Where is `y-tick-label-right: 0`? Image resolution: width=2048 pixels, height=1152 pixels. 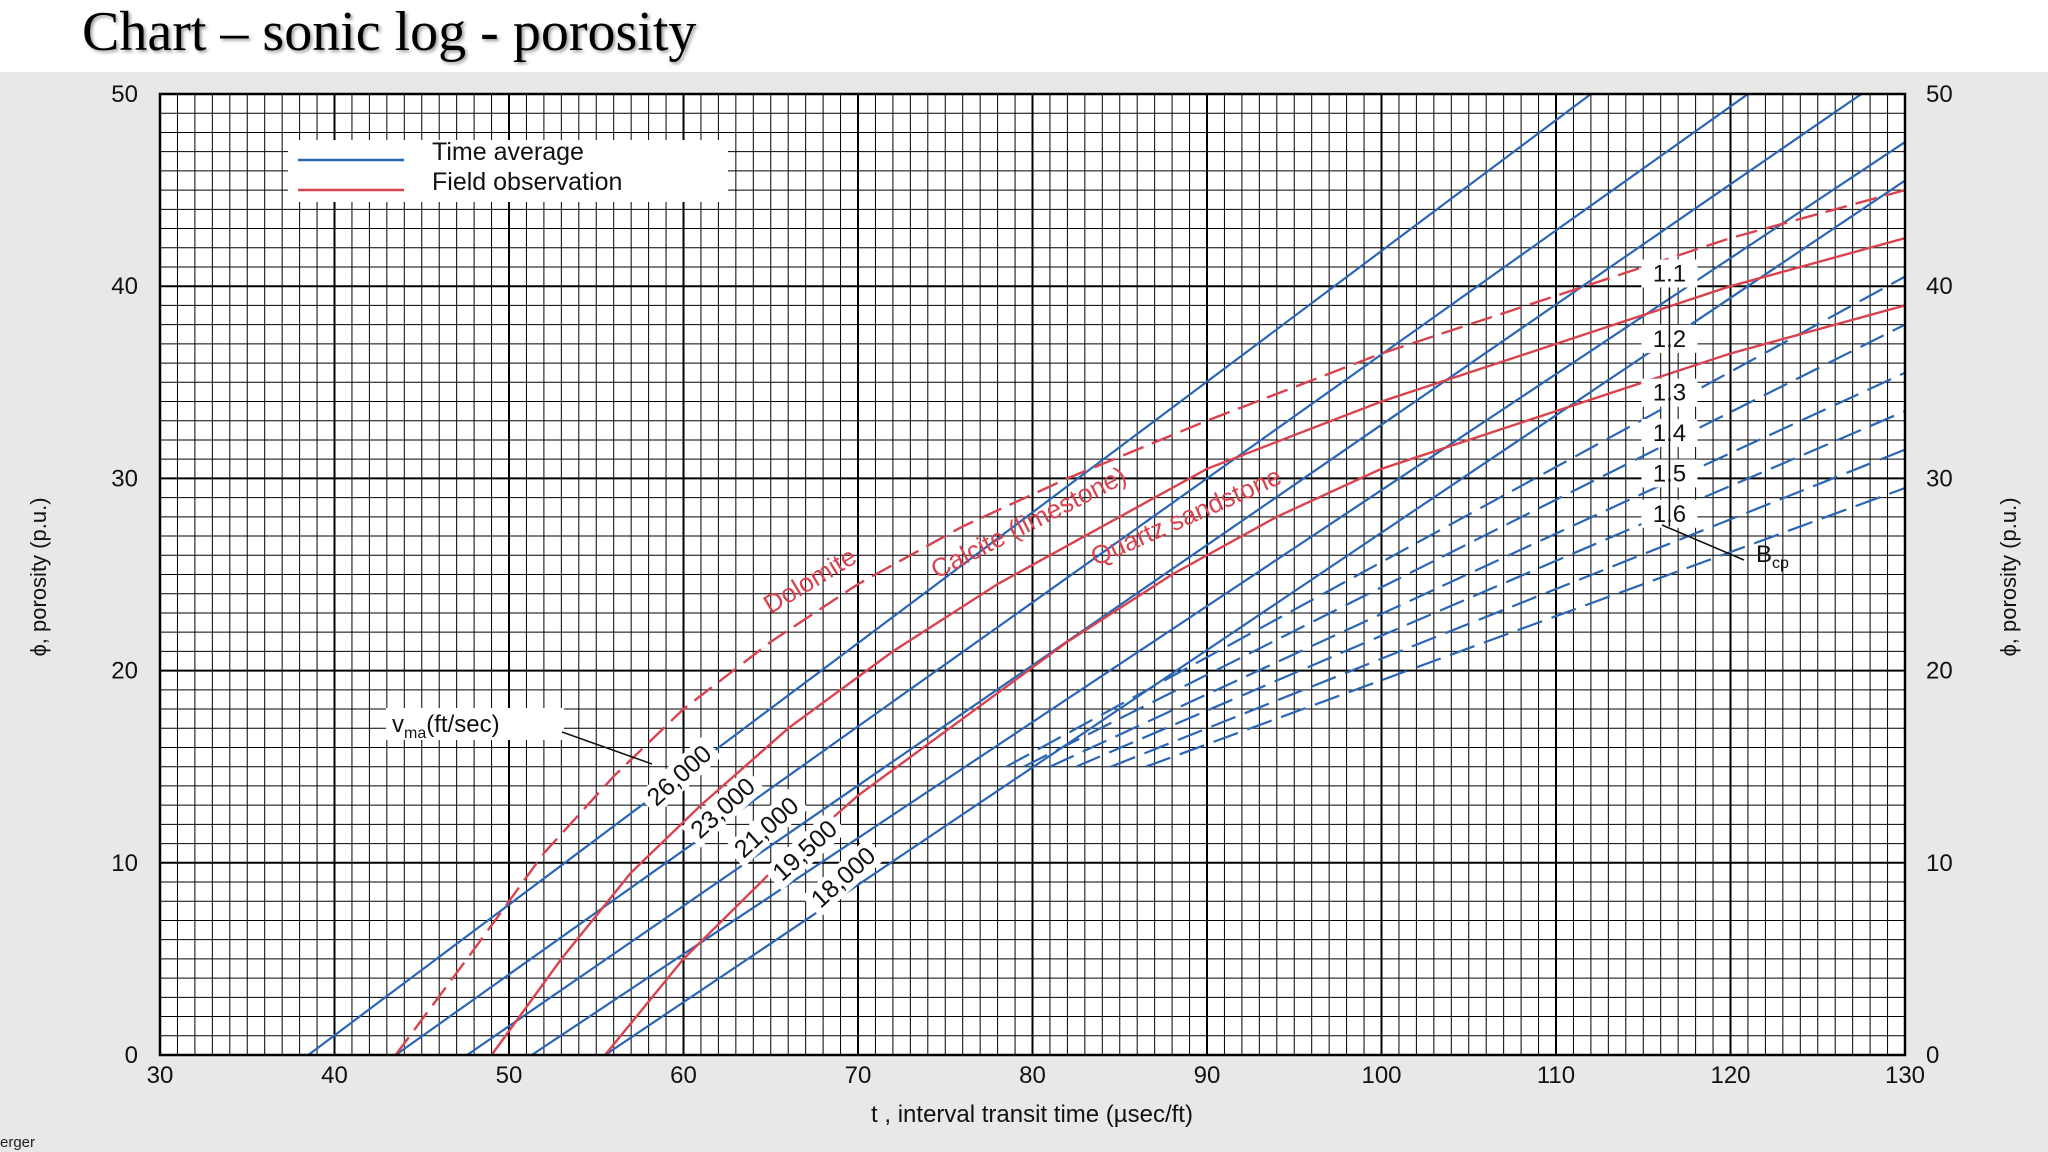
y-tick-label-right: 0 is located at coordinates (1932, 1055).